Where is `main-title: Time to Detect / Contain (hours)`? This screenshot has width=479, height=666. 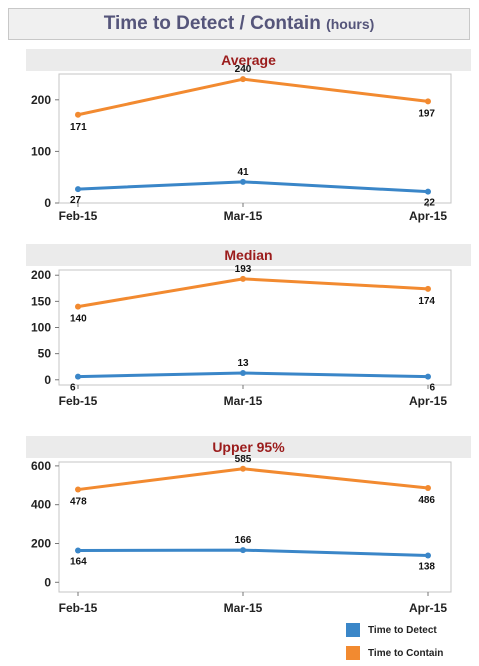 main-title: Time to Detect / Contain (hours) is located at coordinates (239, 23).